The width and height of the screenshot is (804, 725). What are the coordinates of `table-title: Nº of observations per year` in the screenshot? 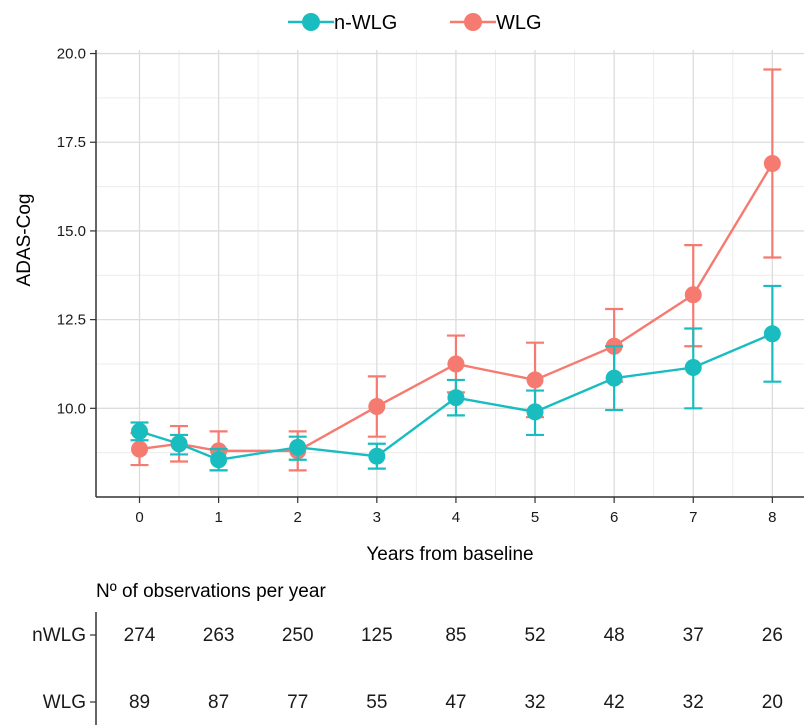 It's located at (211, 591).